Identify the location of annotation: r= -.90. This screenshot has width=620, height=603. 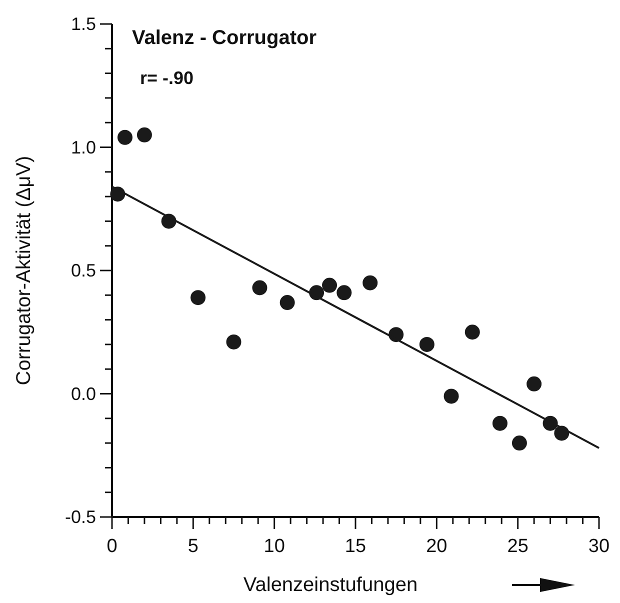
(167, 78).